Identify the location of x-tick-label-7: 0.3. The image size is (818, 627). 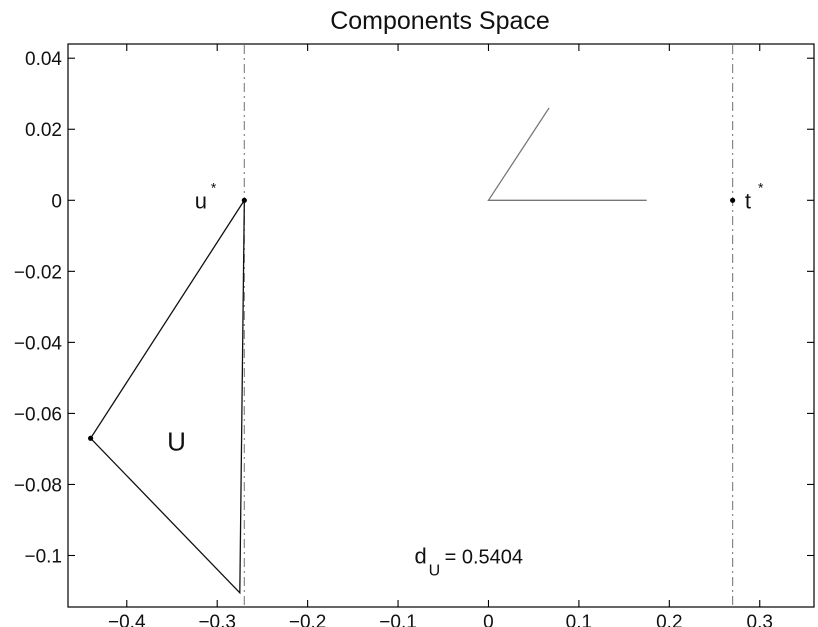
(760, 619).